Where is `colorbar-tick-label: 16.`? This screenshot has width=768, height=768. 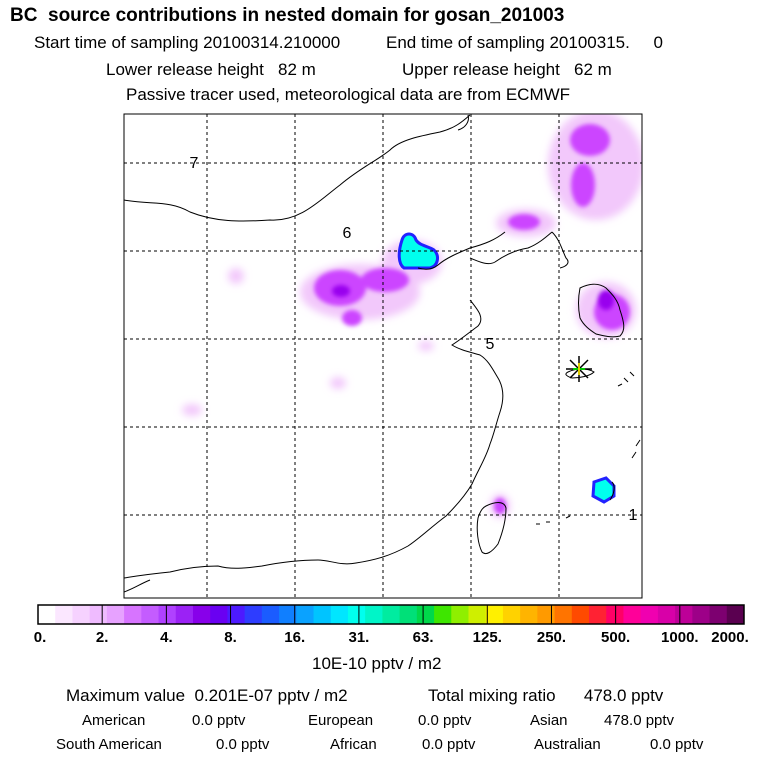 colorbar-tick-label: 16. is located at coordinates (295, 637).